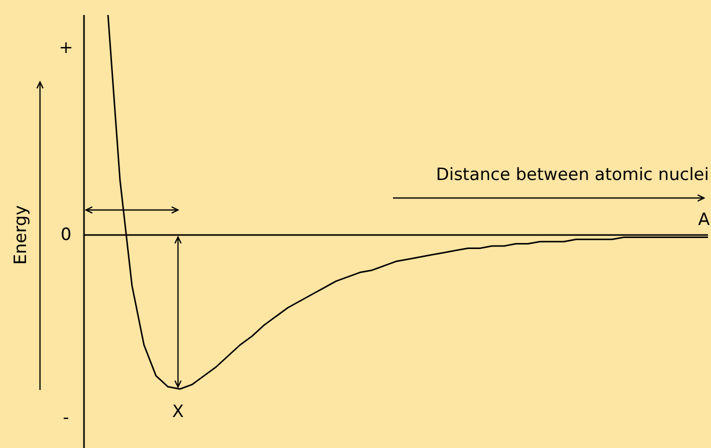 The height and width of the screenshot is (448, 711). Describe the element at coordinates (66, 235) in the screenshot. I see `text: 0` at that location.